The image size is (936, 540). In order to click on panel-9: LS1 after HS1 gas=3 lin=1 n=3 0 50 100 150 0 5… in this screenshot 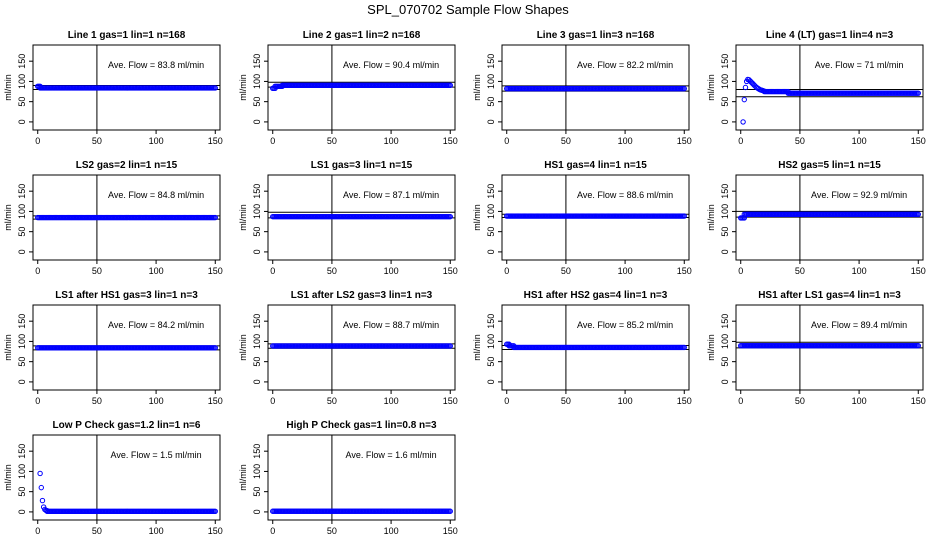, I will do `click(113, 348)`.